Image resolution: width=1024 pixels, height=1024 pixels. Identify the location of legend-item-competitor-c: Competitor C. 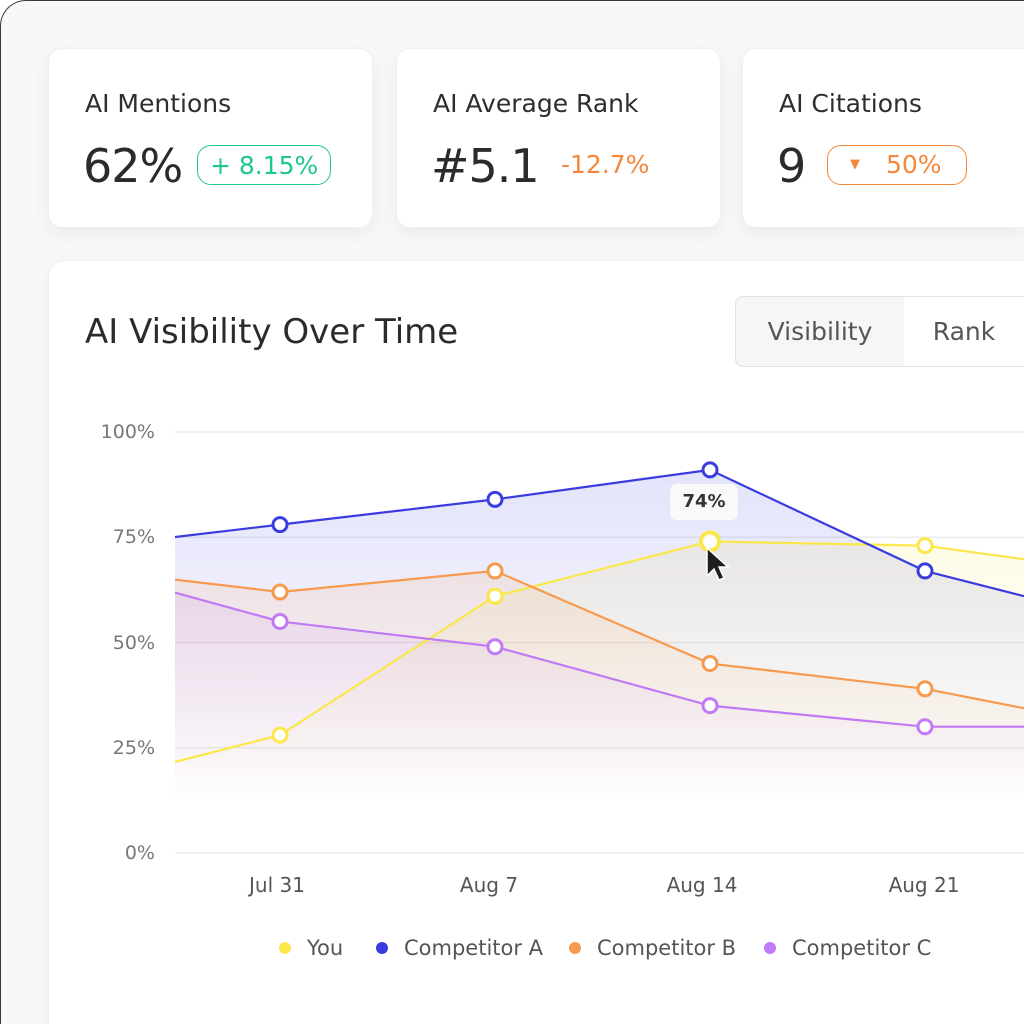
(847, 948).